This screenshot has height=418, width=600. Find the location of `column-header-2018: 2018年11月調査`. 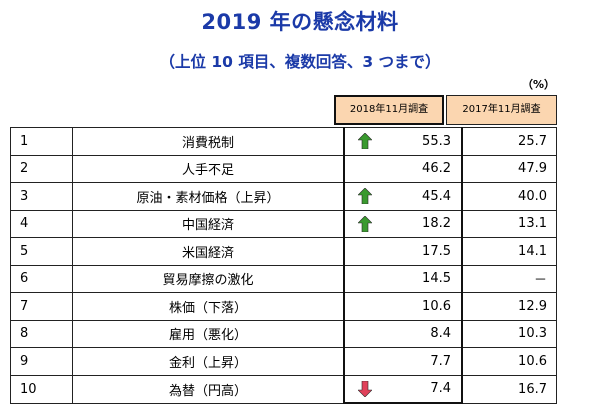

column-header-2018: 2018年11月調査 is located at coordinates (389, 110).